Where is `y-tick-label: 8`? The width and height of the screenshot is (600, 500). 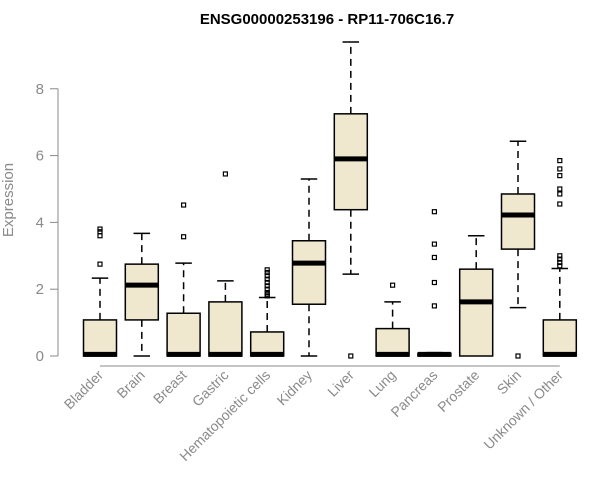
y-tick-label: 8 is located at coordinates (40, 89).